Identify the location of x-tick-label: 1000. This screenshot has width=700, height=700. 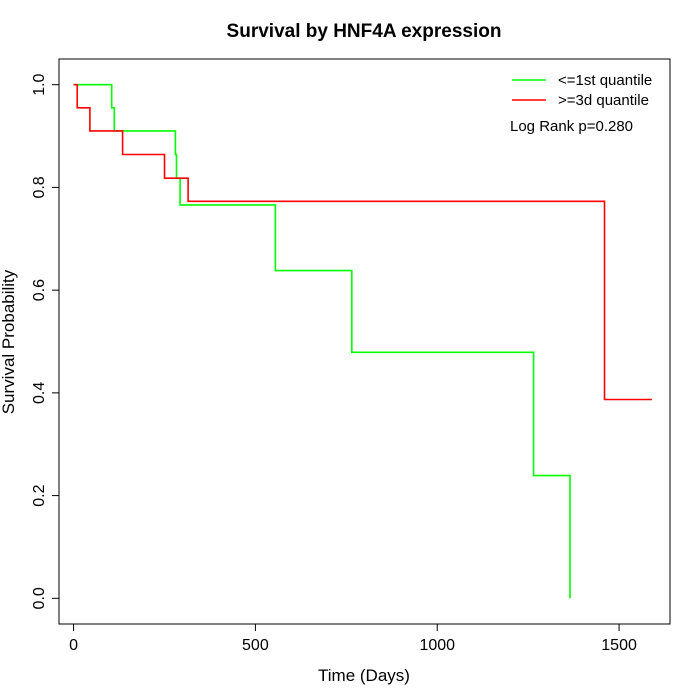
(437, 645).